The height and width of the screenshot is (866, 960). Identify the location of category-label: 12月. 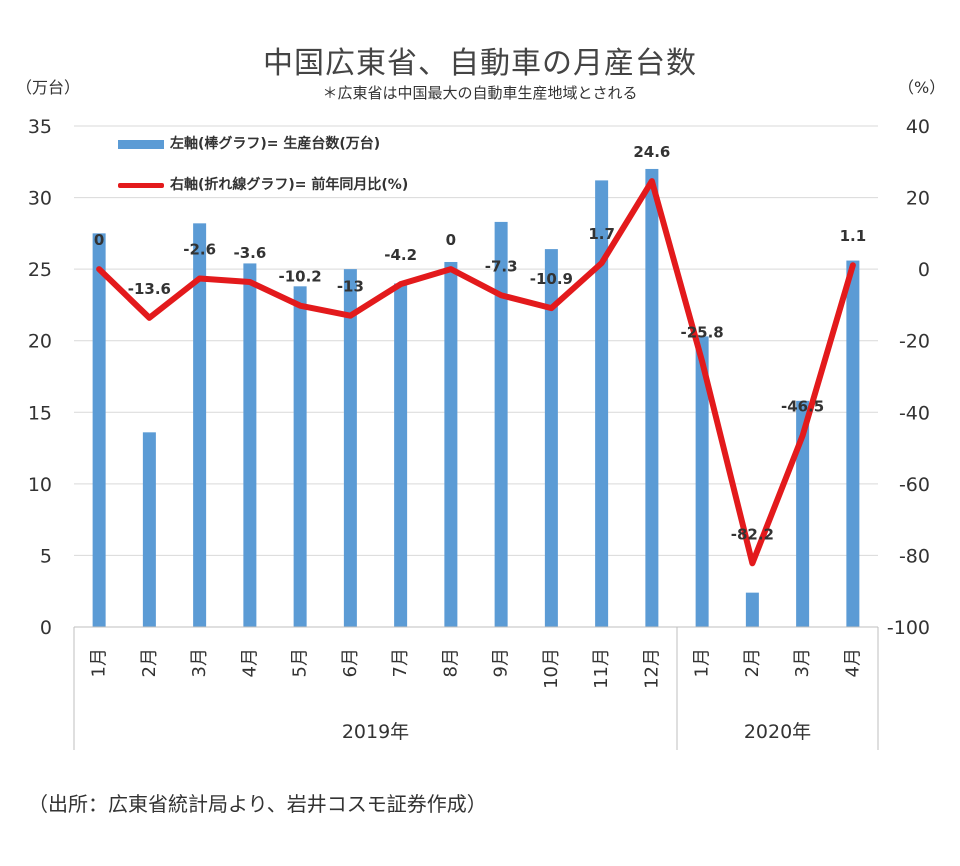
(651, 668).